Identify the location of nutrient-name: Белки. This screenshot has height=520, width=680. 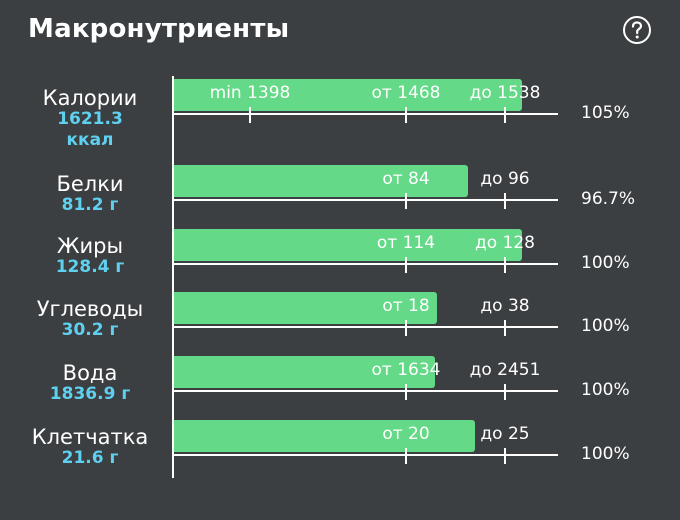
(90, 184).